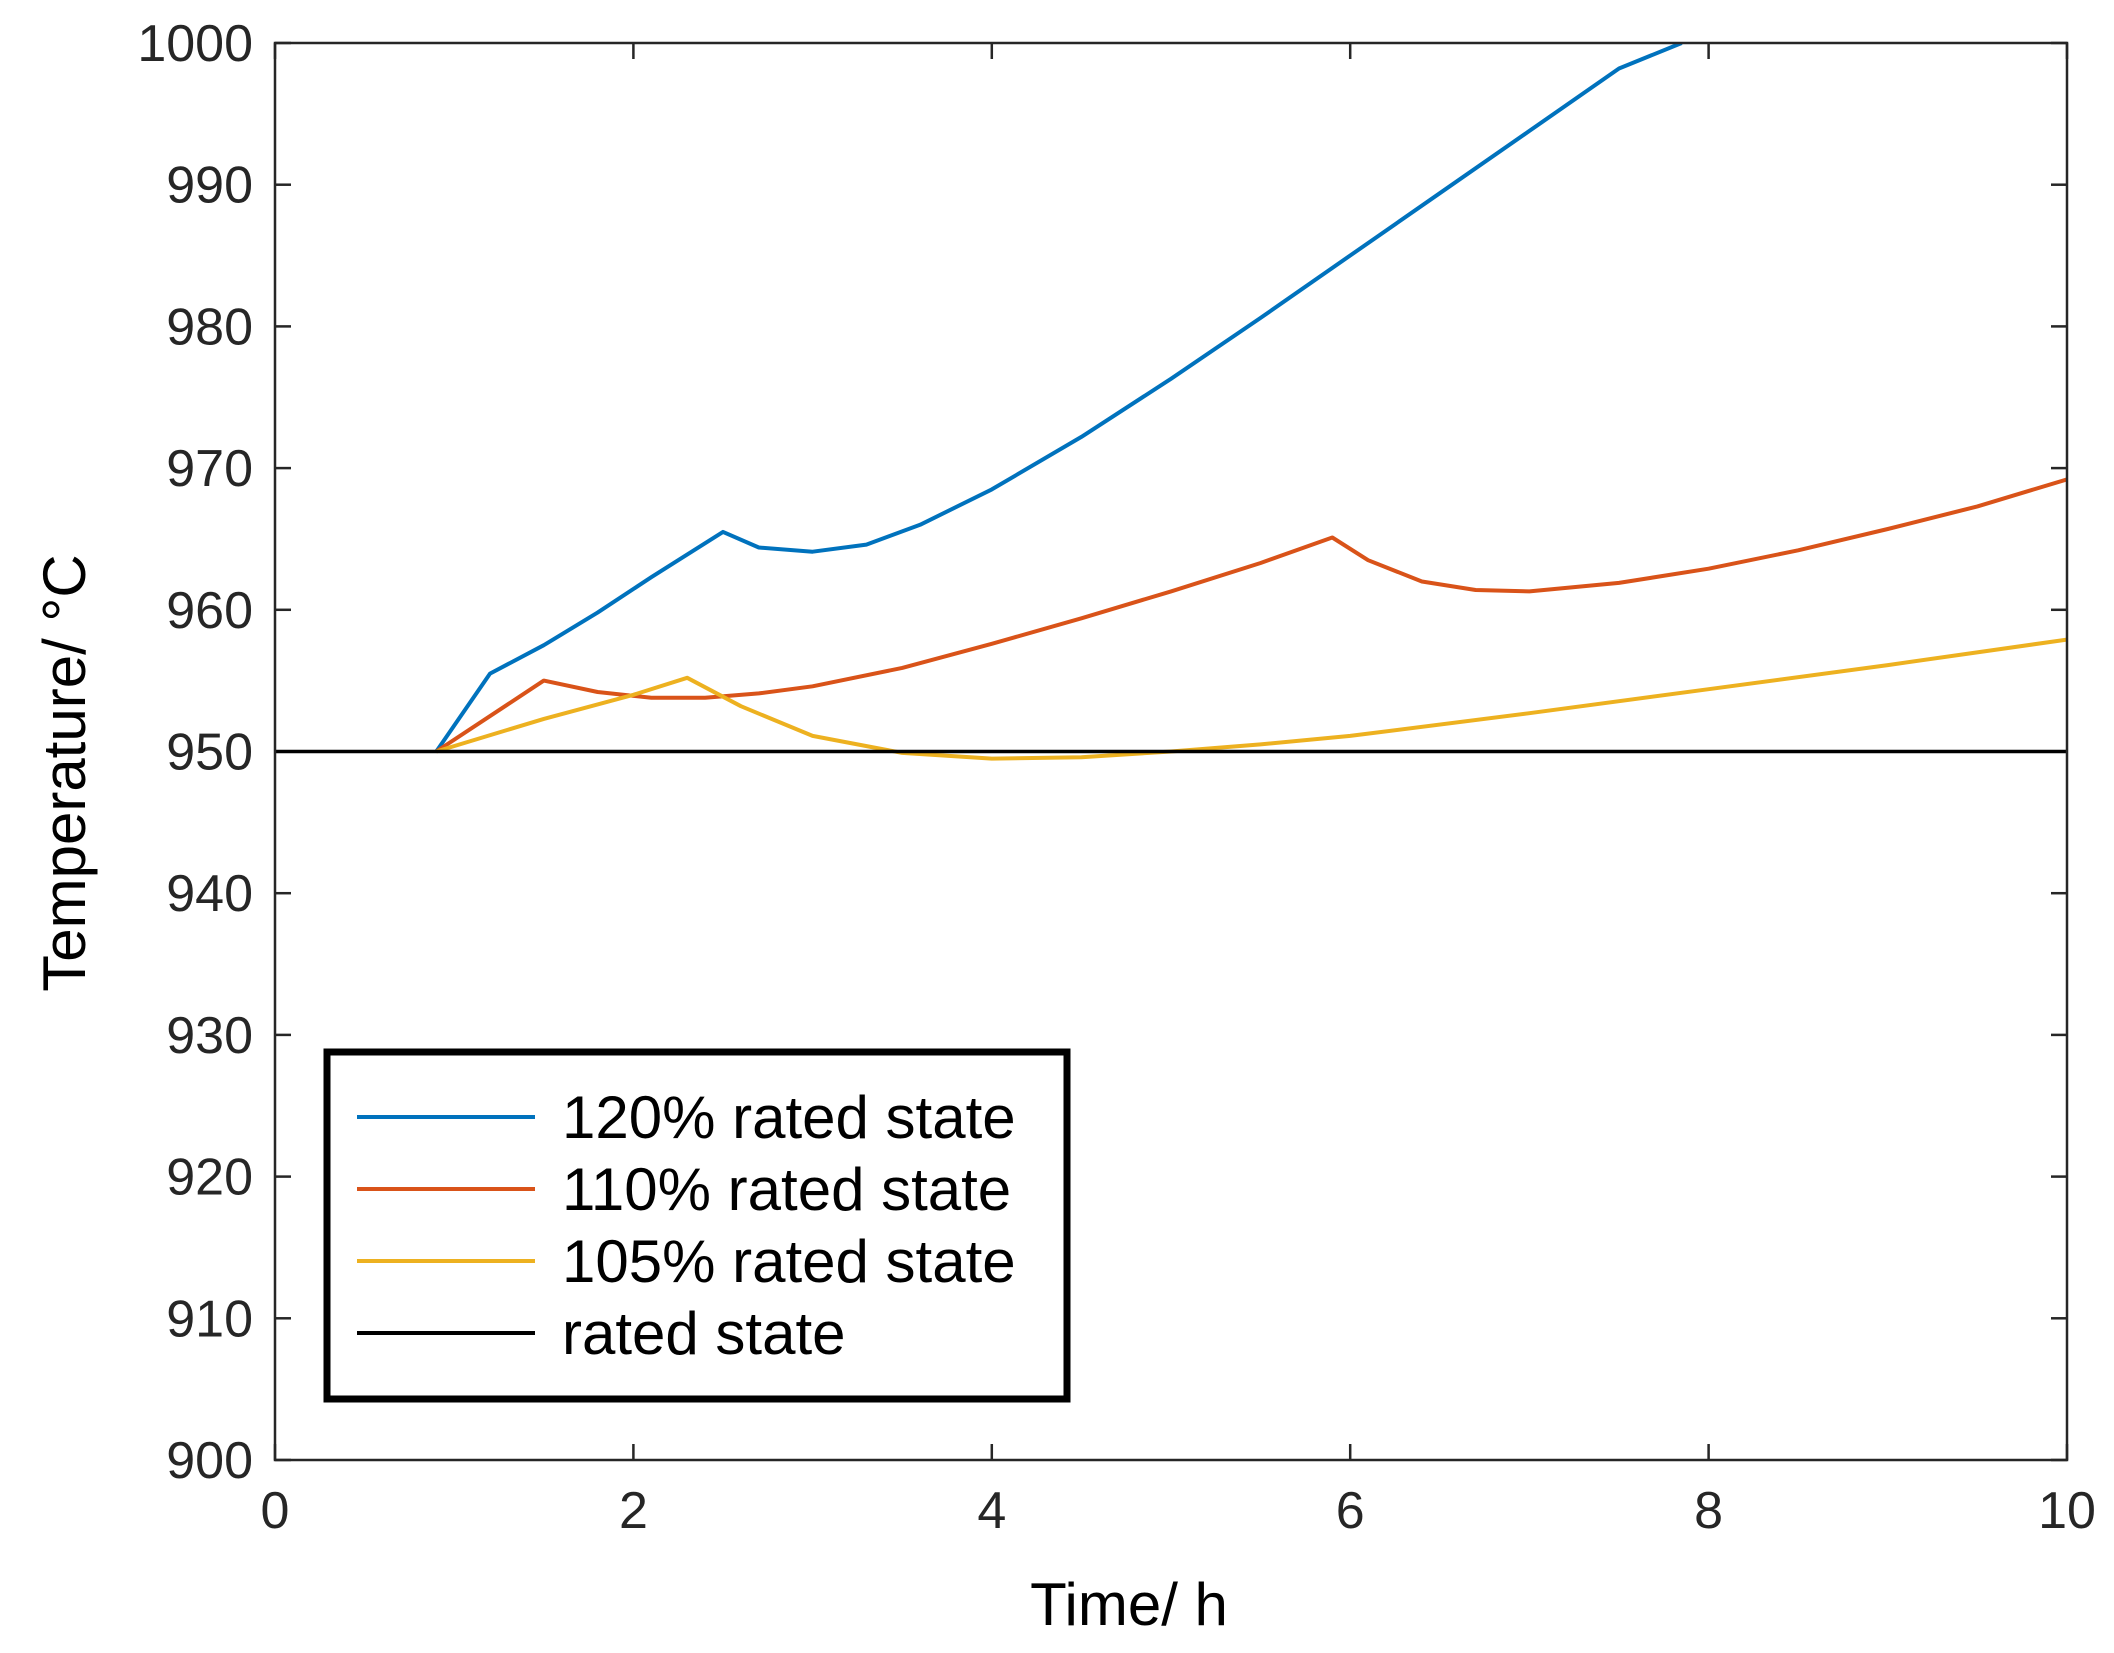 This screenshot has height=1653, width=2114. I want to click on x-tick-label: 0, so click(275, 1511).